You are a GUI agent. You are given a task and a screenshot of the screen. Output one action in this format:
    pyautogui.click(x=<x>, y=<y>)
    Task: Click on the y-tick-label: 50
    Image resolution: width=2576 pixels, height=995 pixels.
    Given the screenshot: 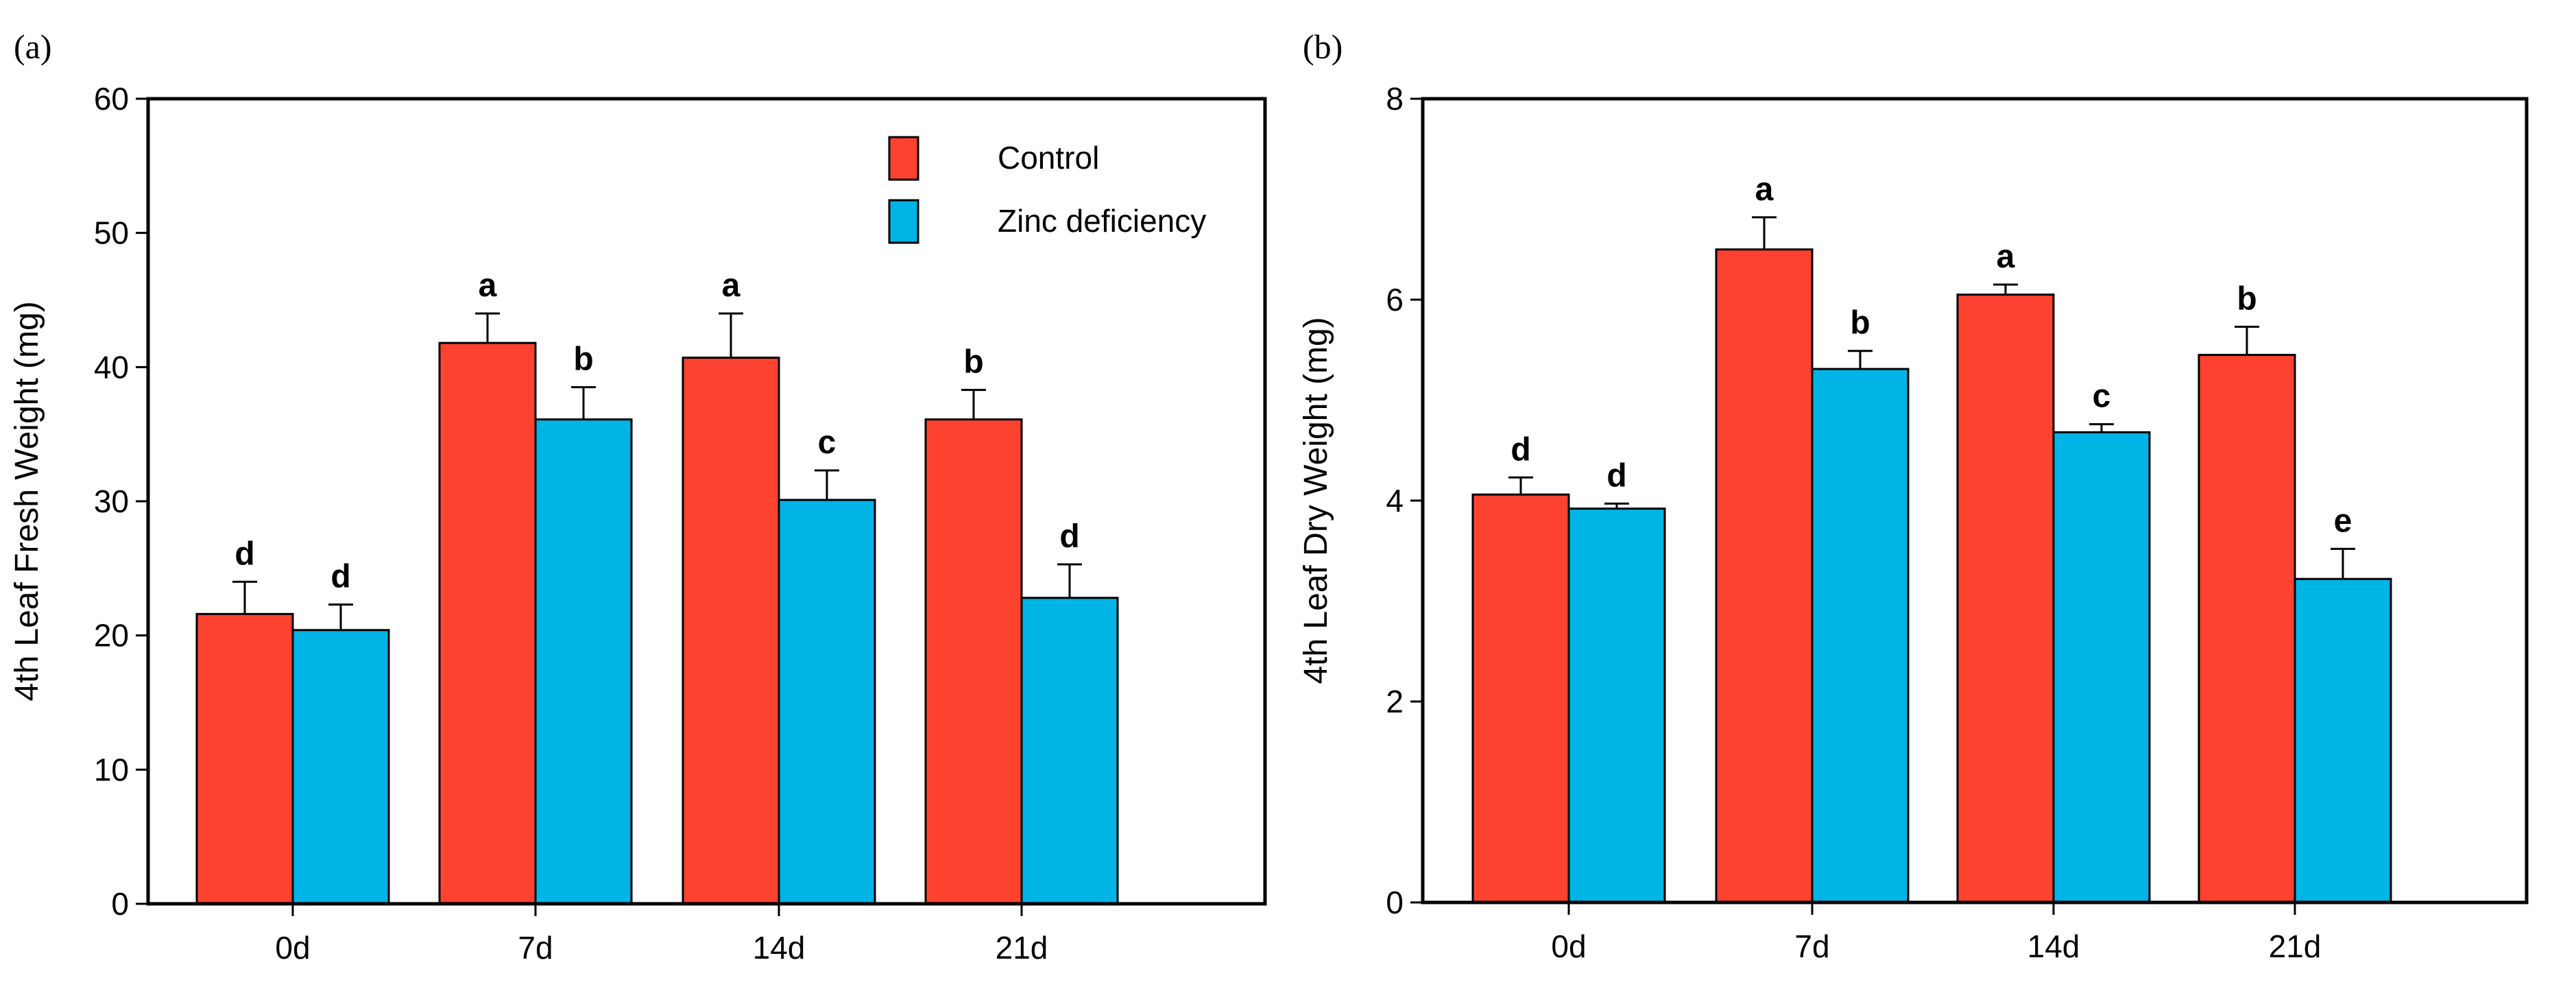 What is the action you would take?
    pyautogui.click(x=112, y=233)
    